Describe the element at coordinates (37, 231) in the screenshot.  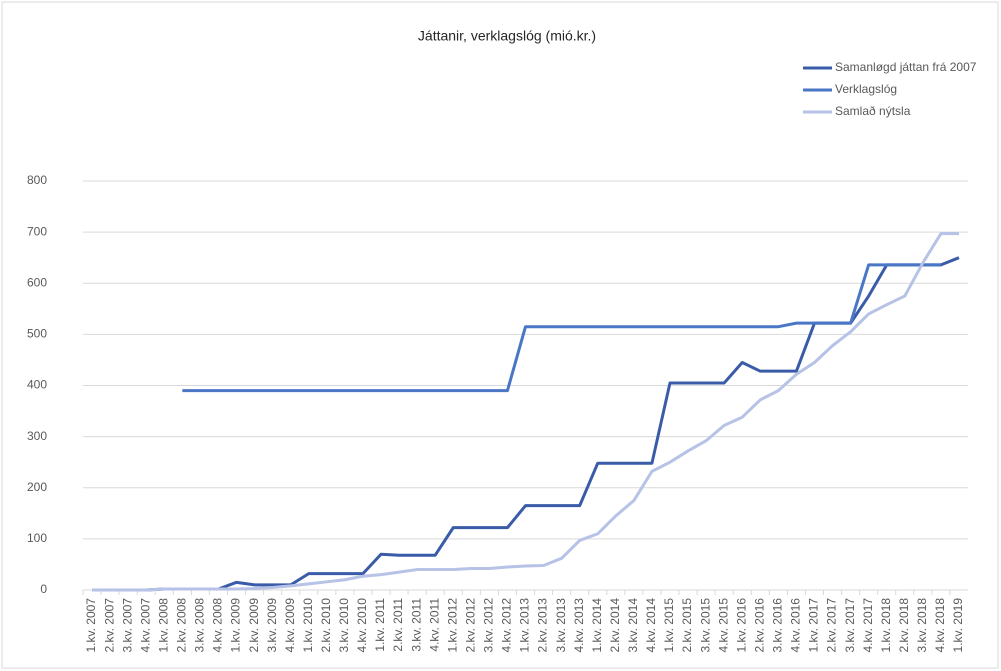
I see `y-tick-label: 700` at that location.